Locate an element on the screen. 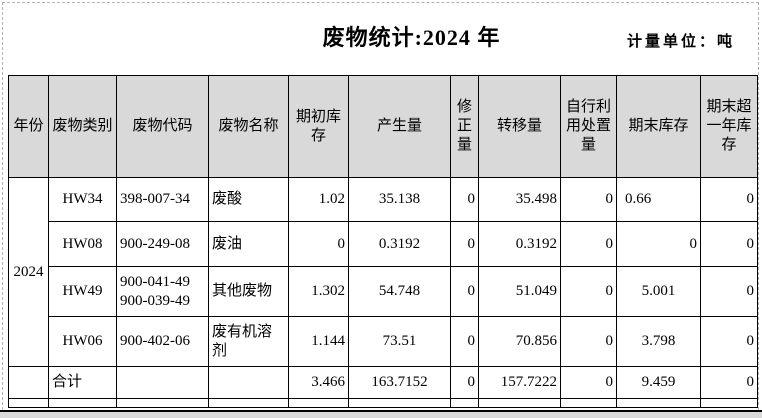 The height and width of the screenshot is (418, 762). total-name-empty is located at coordinates (248, 382).